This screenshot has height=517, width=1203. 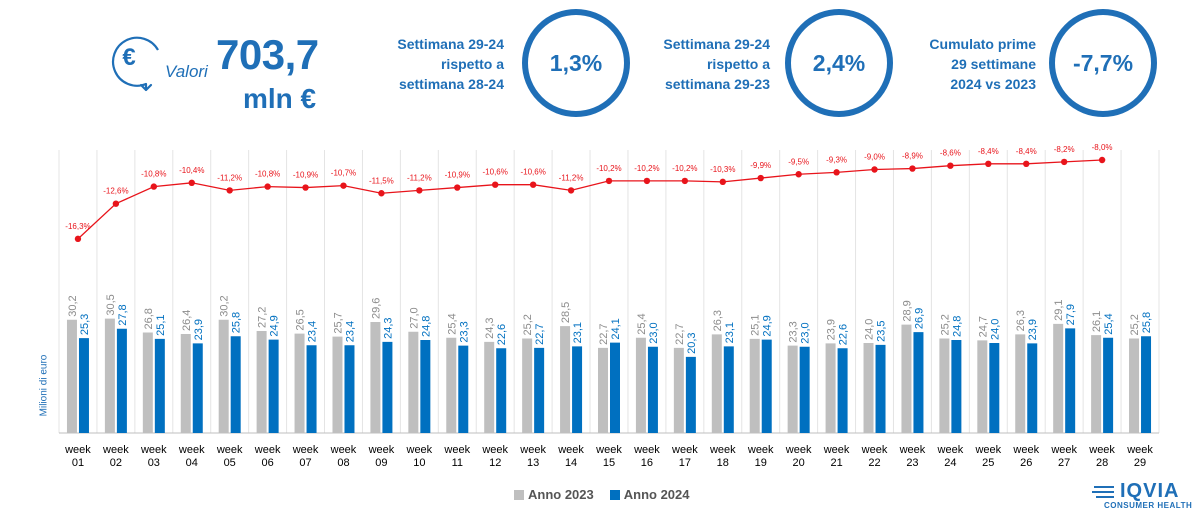 I want to click on variation-label: -10,9%, so click(x=305, y=175).